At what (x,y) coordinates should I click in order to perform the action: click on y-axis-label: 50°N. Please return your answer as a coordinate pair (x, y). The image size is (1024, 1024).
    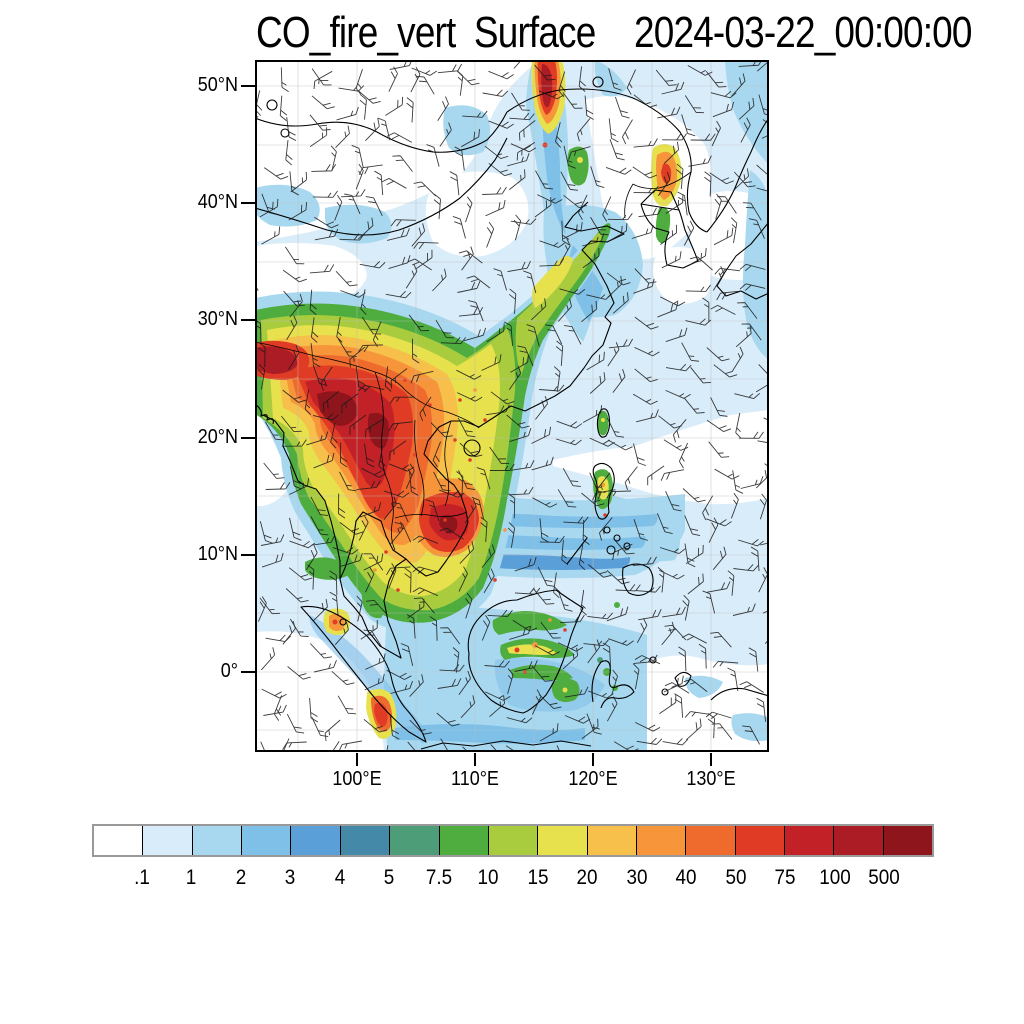
    Looking at the image, I should click on (217, 85).